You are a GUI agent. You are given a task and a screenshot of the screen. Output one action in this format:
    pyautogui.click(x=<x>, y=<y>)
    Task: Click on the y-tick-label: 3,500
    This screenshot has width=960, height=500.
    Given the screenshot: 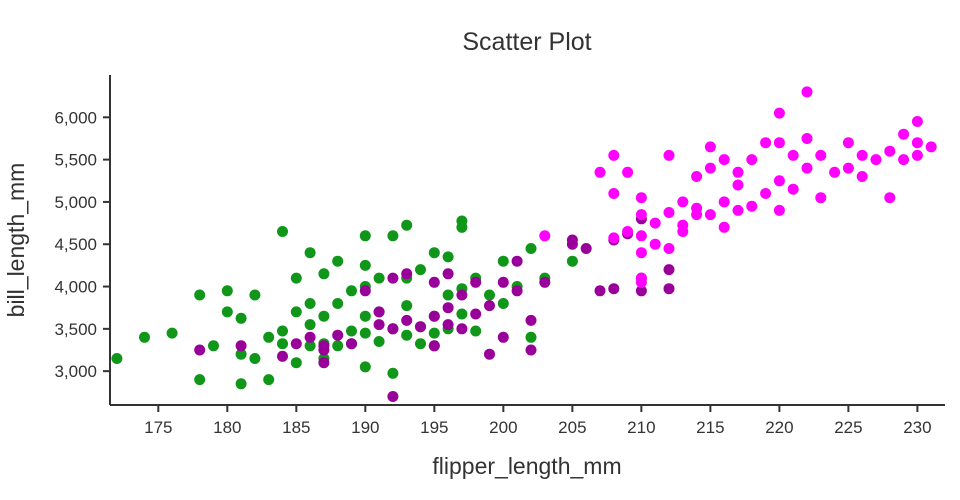 What is the action you would take?
    pyautogui.click(x=75, y=329)
    